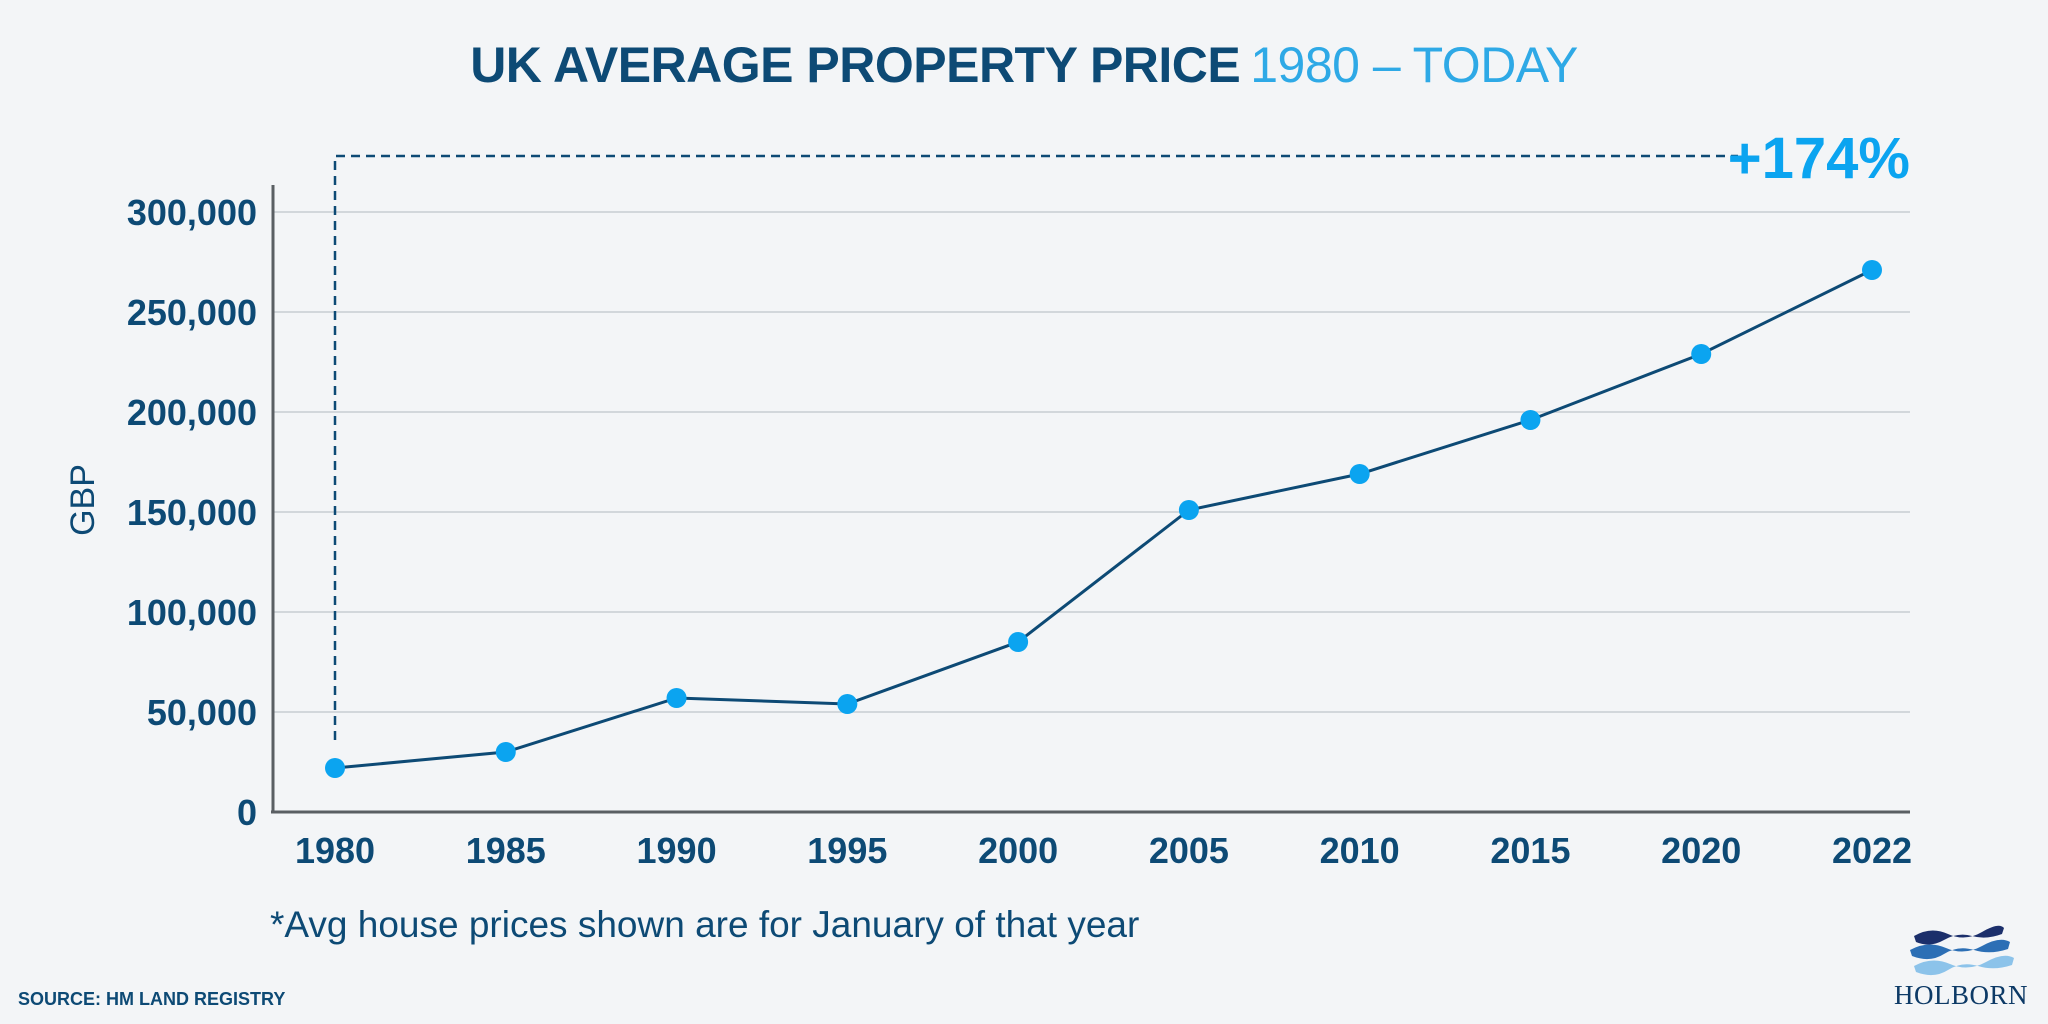 Image resolution: width=2048 pixels, height=1024 pixels. What do you see at coordinates (1103, 850) in the screenshot?
I see `x-tick-labels: 1980 1985 1990 1995 2000 2005 2010 2015 2020 2022` at bounding box center [1103, 850].